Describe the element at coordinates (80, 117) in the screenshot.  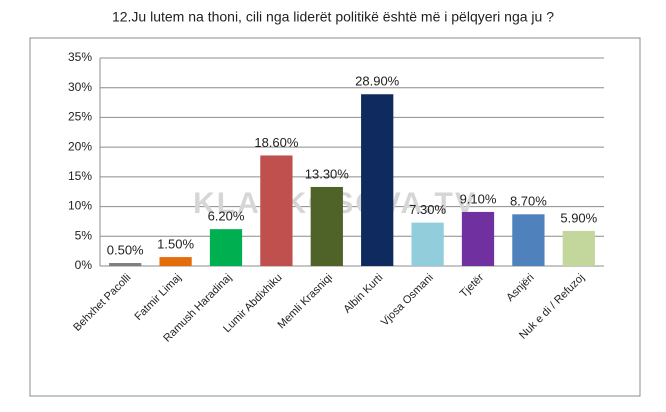
I see `y-tick-label: 25%` at that location.